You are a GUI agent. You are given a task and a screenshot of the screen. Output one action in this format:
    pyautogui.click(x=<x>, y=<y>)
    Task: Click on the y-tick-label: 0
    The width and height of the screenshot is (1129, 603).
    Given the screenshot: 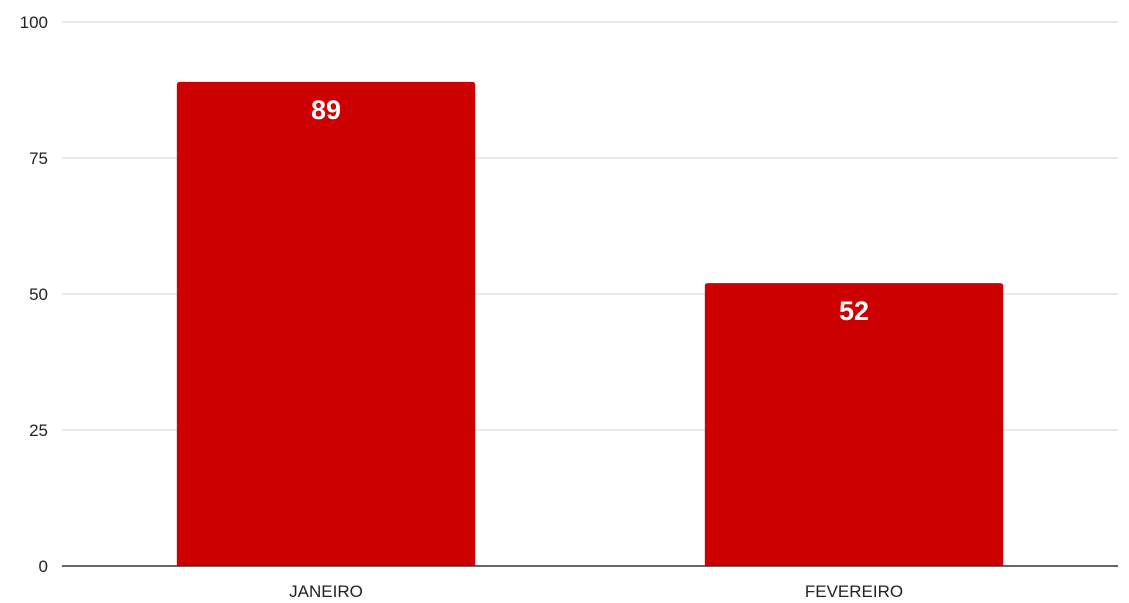 What is the action you would take?
    pyautogui.click(x=43, y=566)
    